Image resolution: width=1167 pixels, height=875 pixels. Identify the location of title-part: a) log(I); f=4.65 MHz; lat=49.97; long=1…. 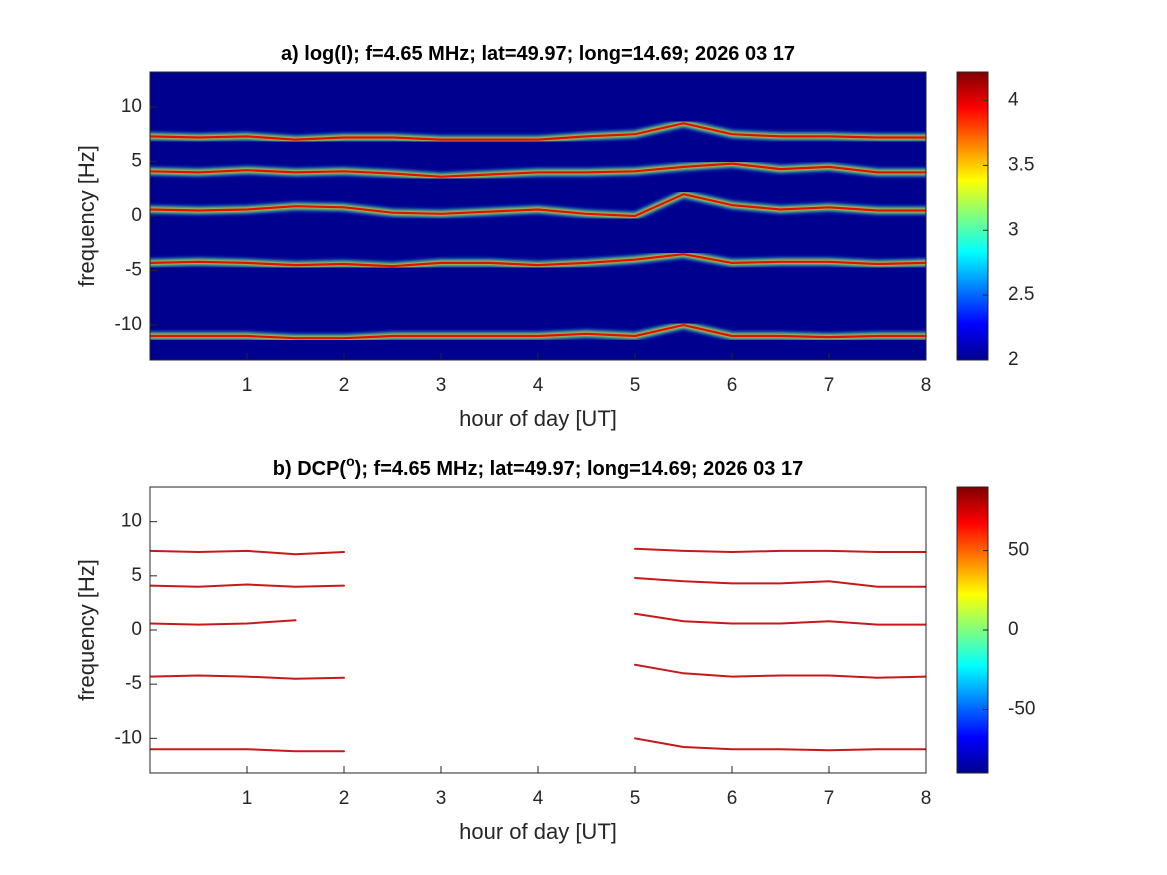
(538, 54).